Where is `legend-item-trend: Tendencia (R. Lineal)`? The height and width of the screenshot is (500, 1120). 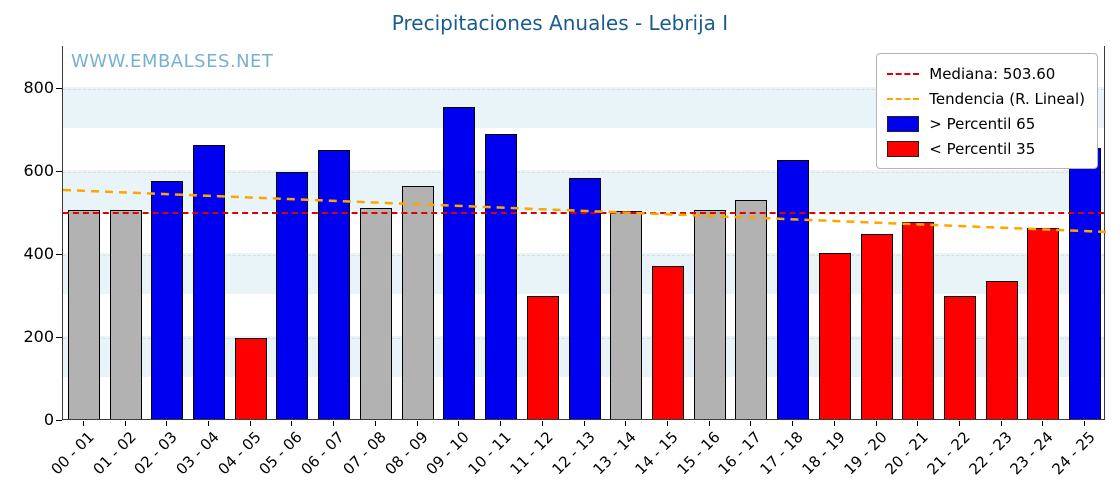
legend-item-trend: Tendencia (R. Lineal) is located at coordinates (986, 98).